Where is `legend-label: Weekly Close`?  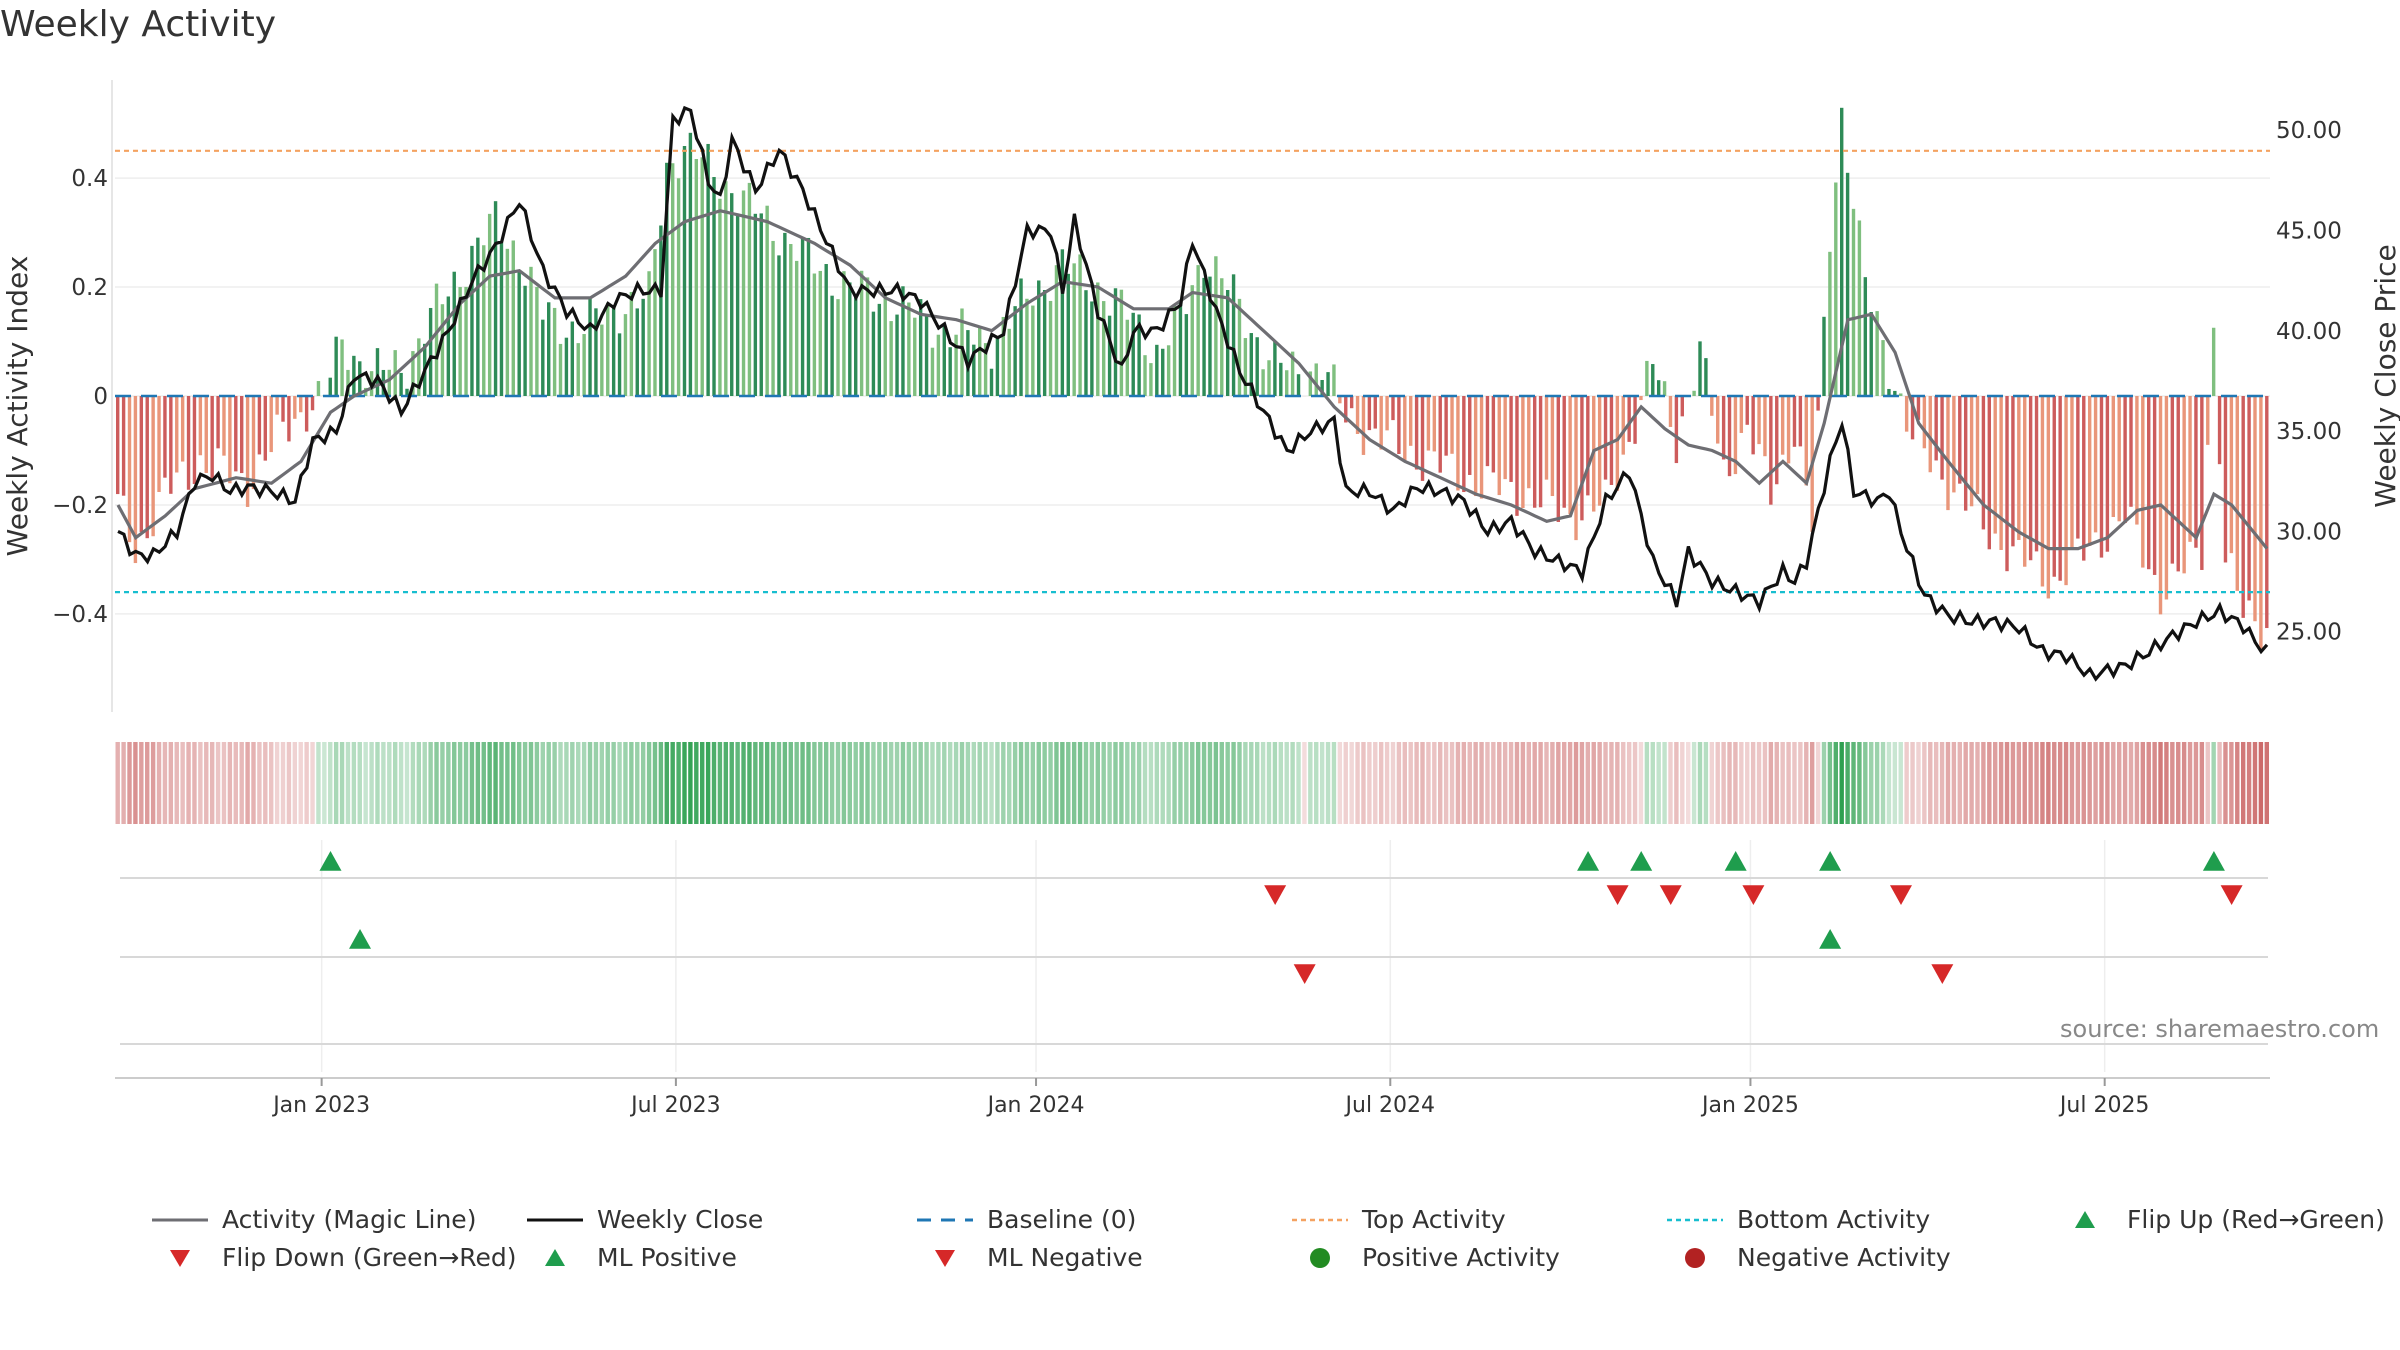 legend-label: Weekly Close is located at coordinates (680, 1219).